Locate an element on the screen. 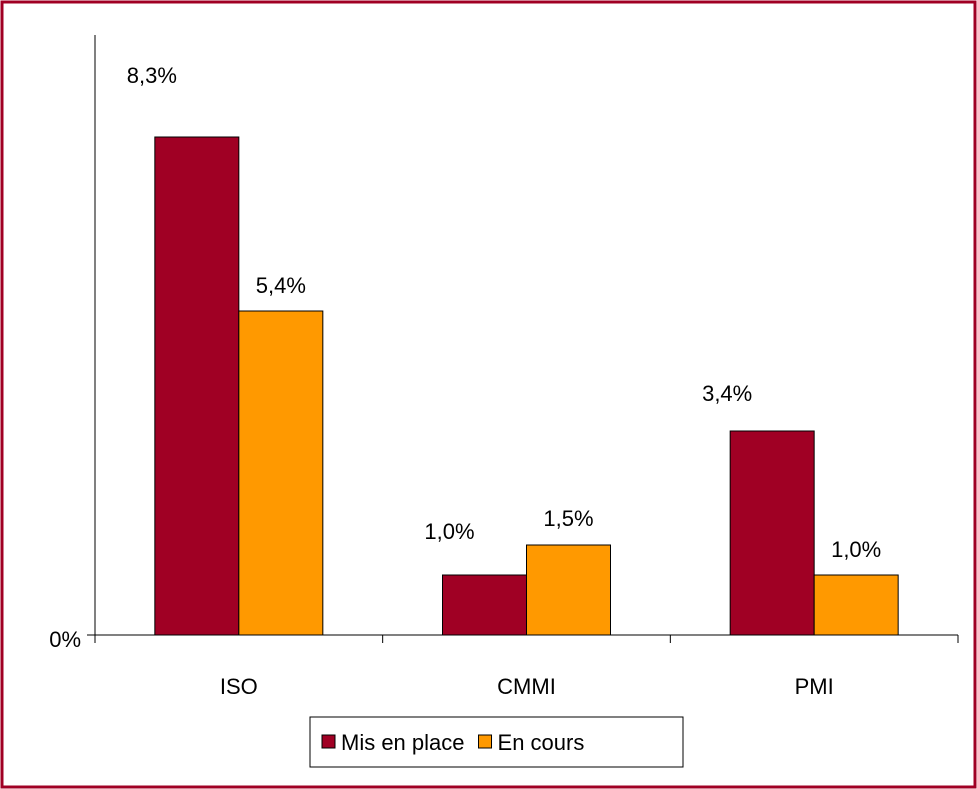 The image size is (977, 789). legend-label: Mis en place is located at coordinates (403, 742).